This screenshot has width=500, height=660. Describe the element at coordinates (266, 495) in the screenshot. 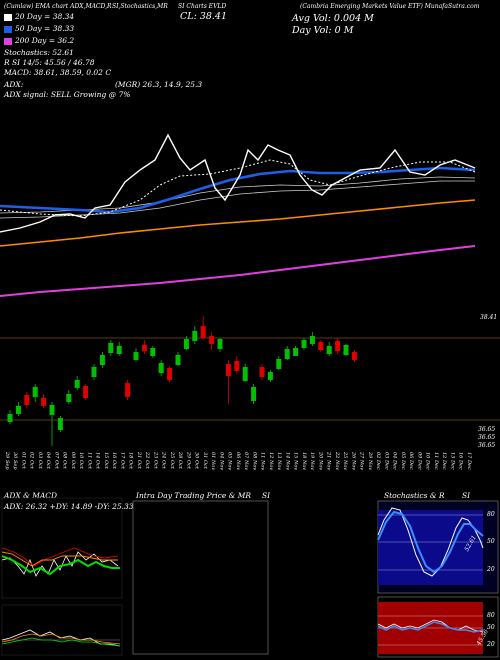

I see `intraday-si-label: SI` at that location.